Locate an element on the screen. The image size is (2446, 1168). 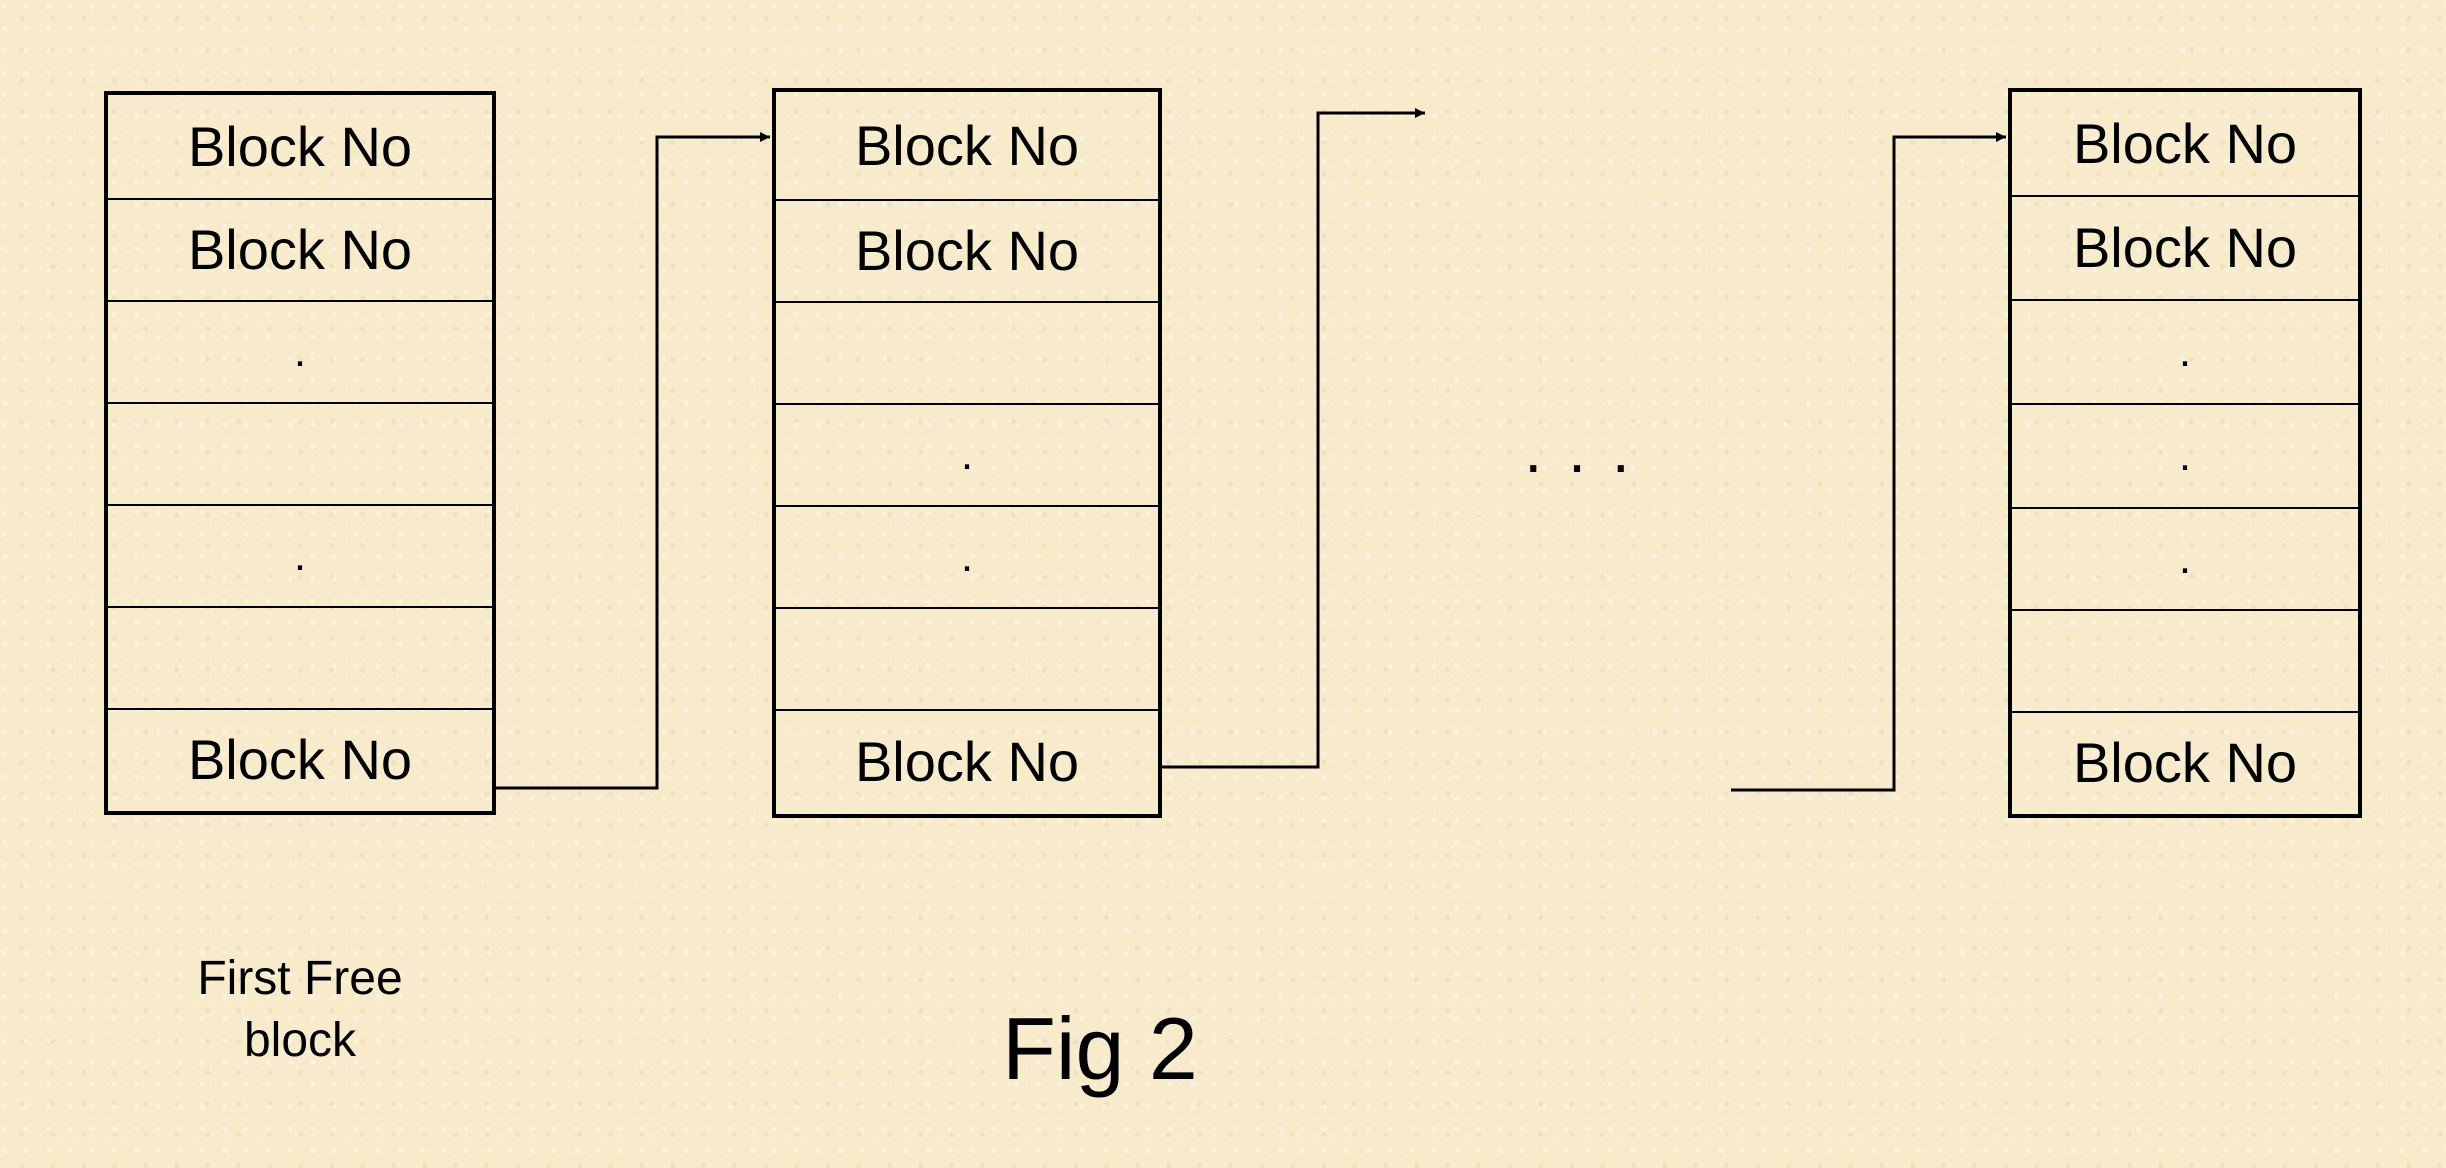
first-free-block-caption: First Free block is located at coordinates (300, 1010).